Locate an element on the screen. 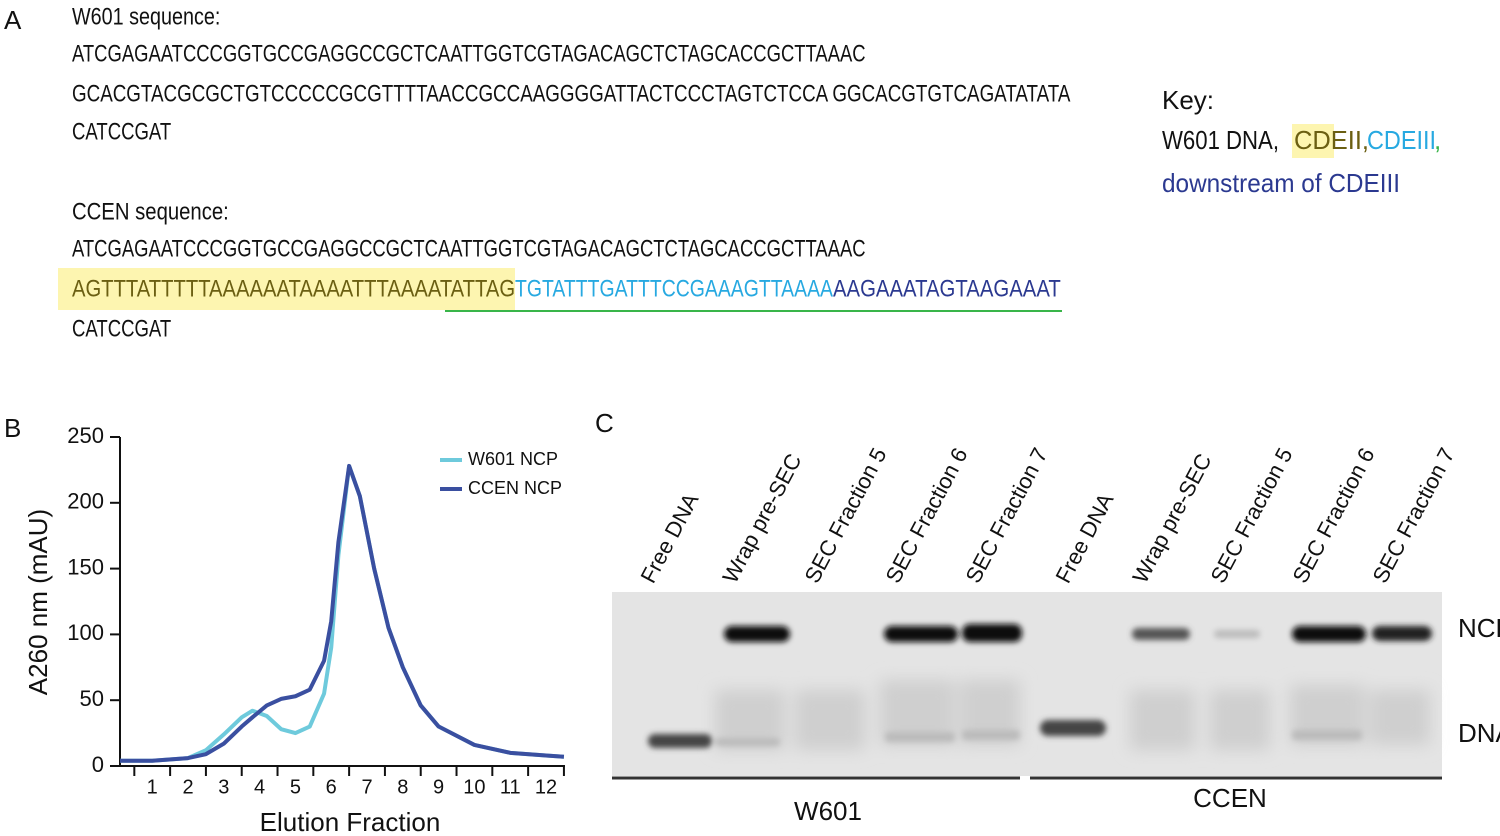 This screenshot has height=836, width=1500. cdeiii-sequence: TGTATTTGATTTCCGAAAGTTAAAA is located at coordinates (674, 288).